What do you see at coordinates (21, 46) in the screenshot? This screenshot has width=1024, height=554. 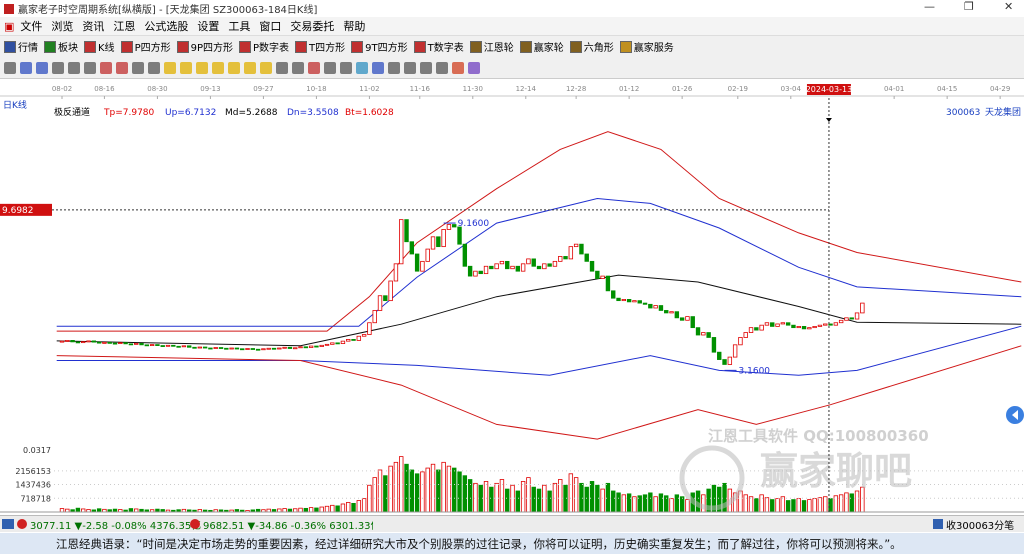 I see `toolbar-button: 行情` at bounding box center [21, 46].